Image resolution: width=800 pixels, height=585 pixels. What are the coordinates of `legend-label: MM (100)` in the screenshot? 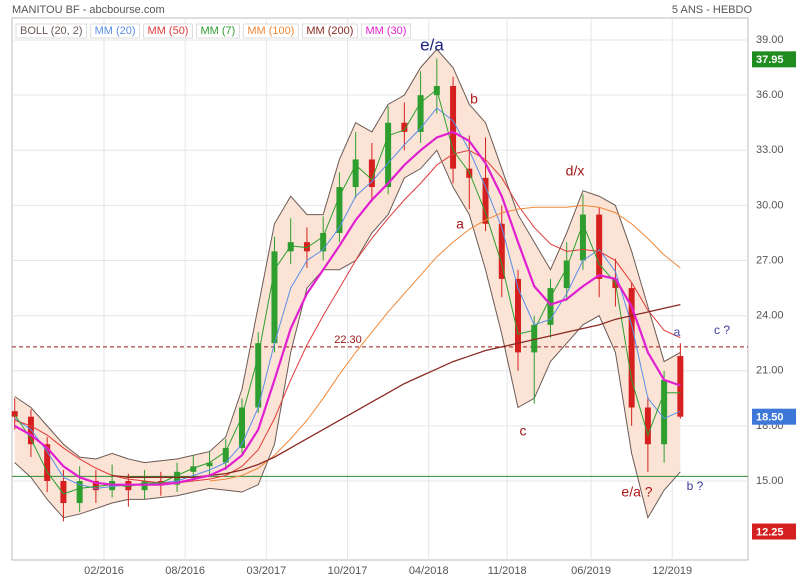 It's located at (270, 31).